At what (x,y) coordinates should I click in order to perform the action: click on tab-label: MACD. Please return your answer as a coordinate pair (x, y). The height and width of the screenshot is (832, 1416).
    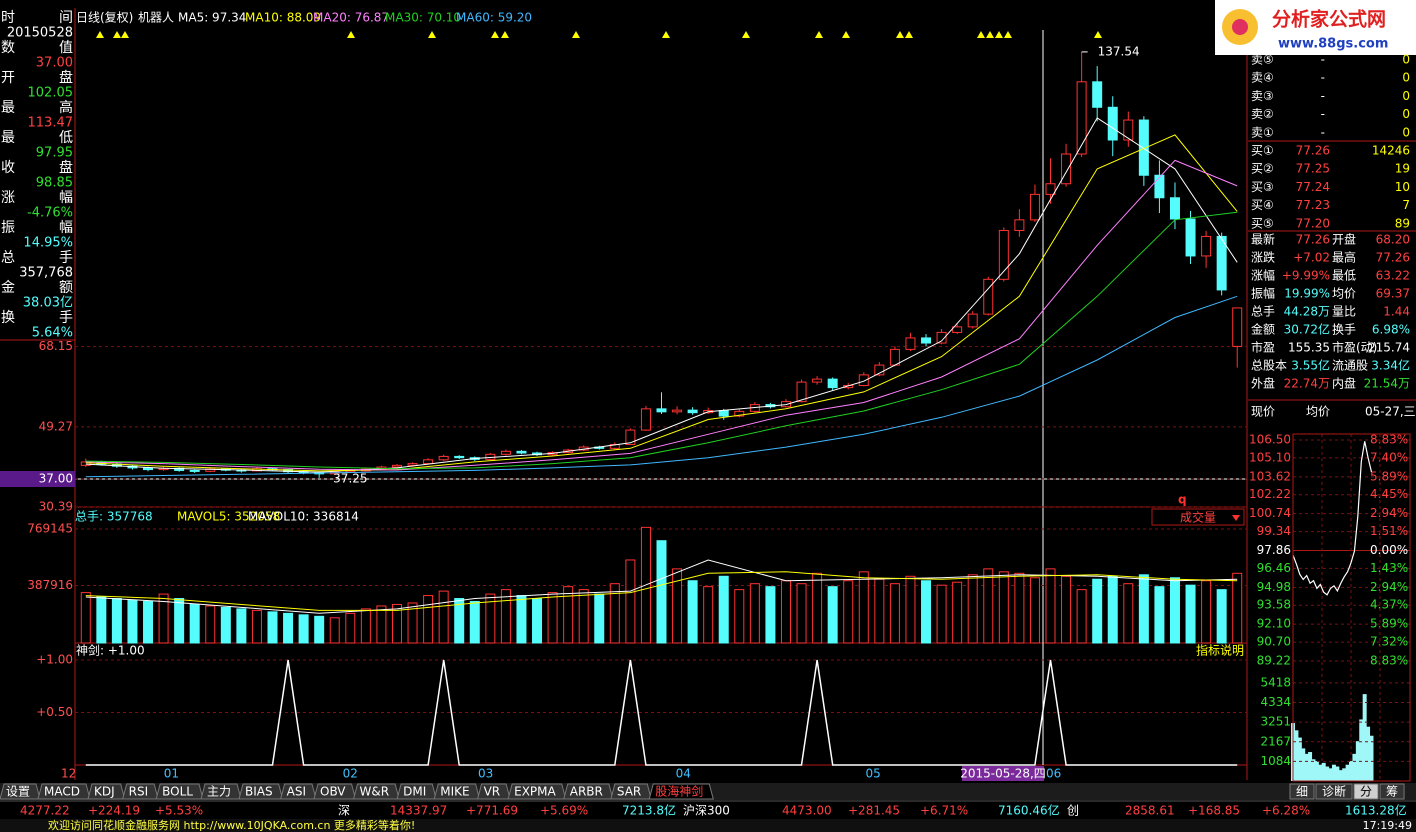
    Looking at the image, I should click on (62, 792).